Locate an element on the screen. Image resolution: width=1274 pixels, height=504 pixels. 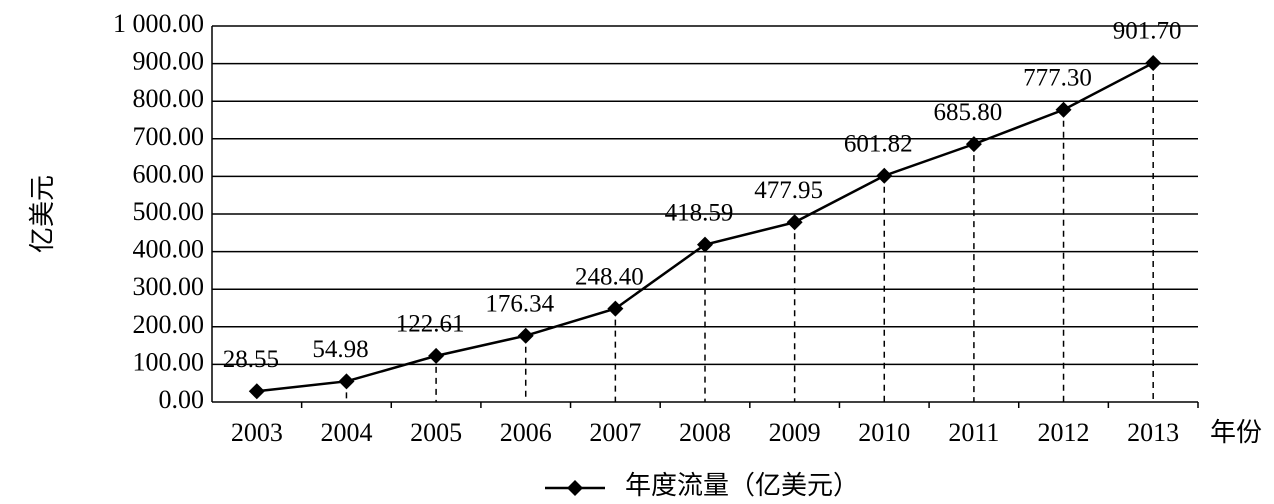
value-label: 122.61 is located at coordinates (430, 324).